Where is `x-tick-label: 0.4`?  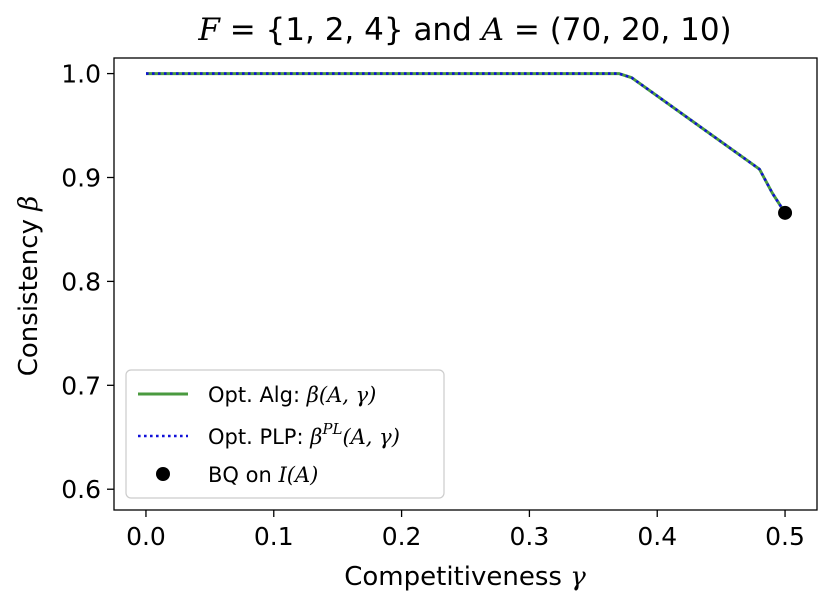 x-tick-label: 0.4 is located at coordinates (657, 536).